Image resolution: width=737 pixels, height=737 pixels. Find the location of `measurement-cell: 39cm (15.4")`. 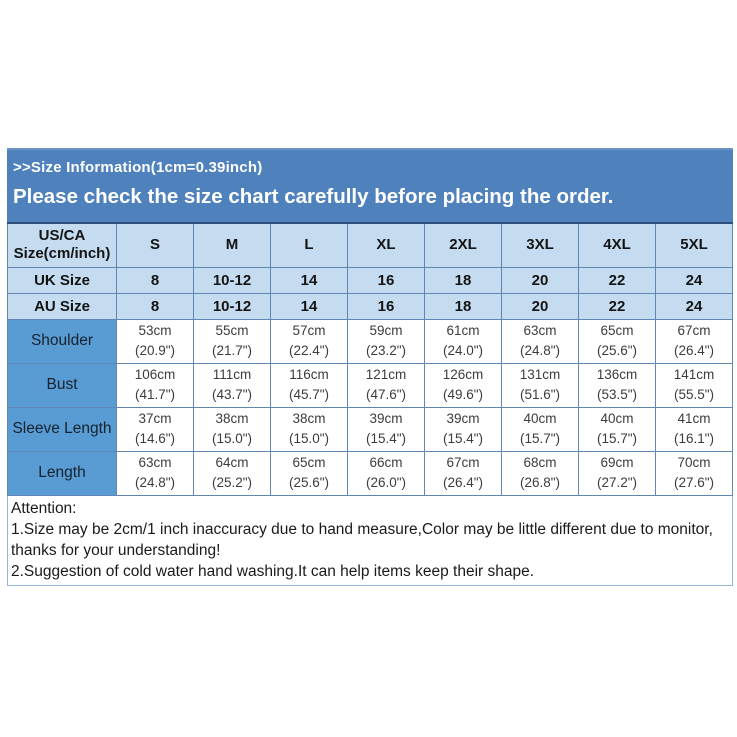

measurement-cell: 39cm (15.4") is located at coordinates (386, 429).